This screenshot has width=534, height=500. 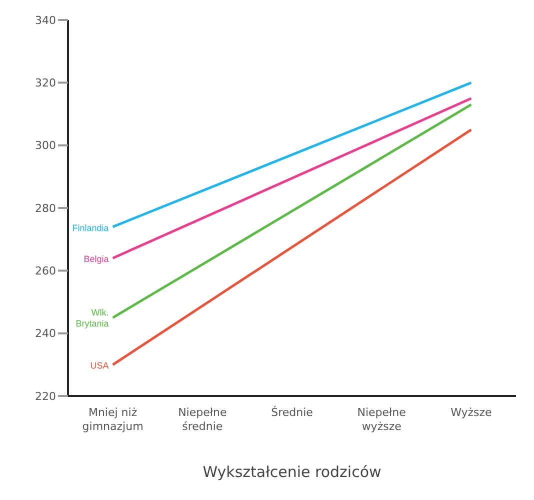 What do you see at coordinates (45, 396) in the screenshot?
I see `y-tick-label: 220` at bounding box center [45, 396].